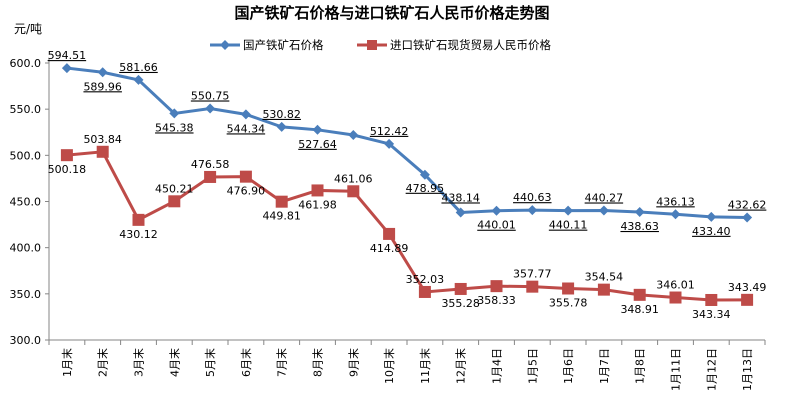 The width and height of the screenshot is (785, 410). What do you see at coordinates (391, 13) in the screenshot?
I see `chart-title: 国产铁矿石价格与进口铁矿石人民币价格走势图` at bounding box center [391, 13].